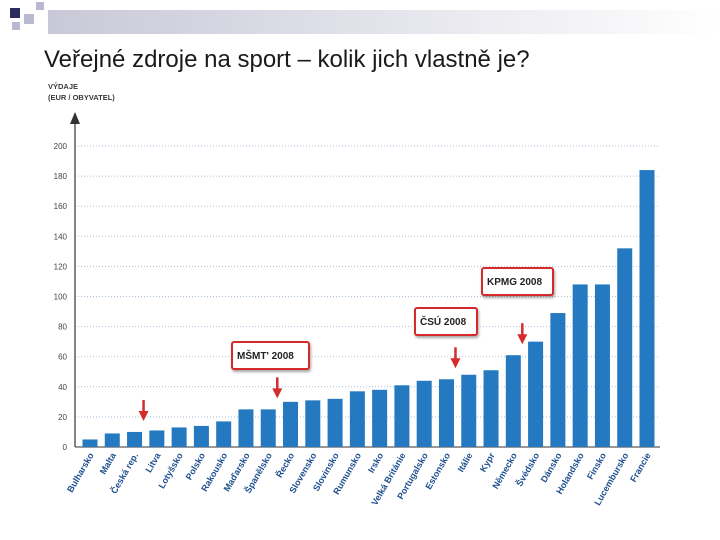 The image size is (720, 540). What do you see at coordinates (61, 206) in the screenshot?
I see `y-tick-label: 160` at bounding box center [61, 206].